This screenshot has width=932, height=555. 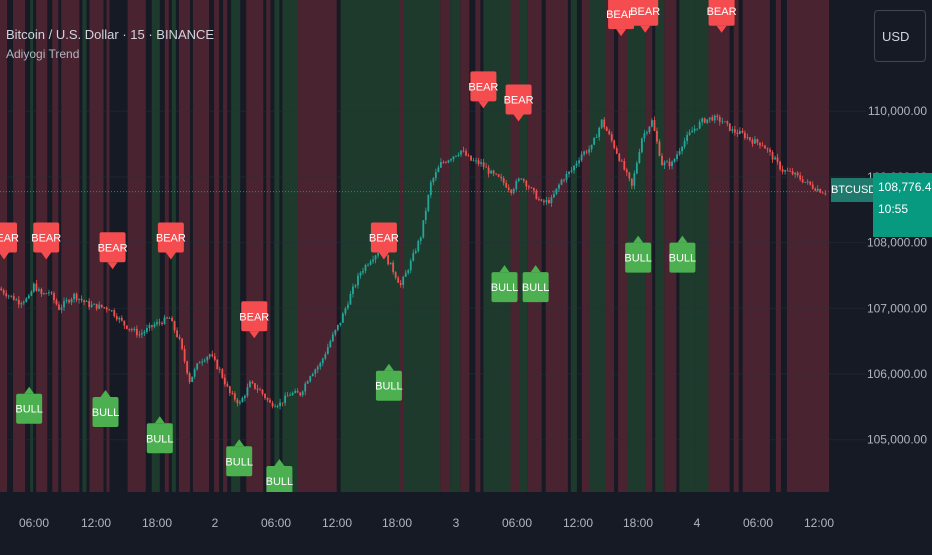 I want to click on last-price: 108,776.47, so click(x=905, y=187).